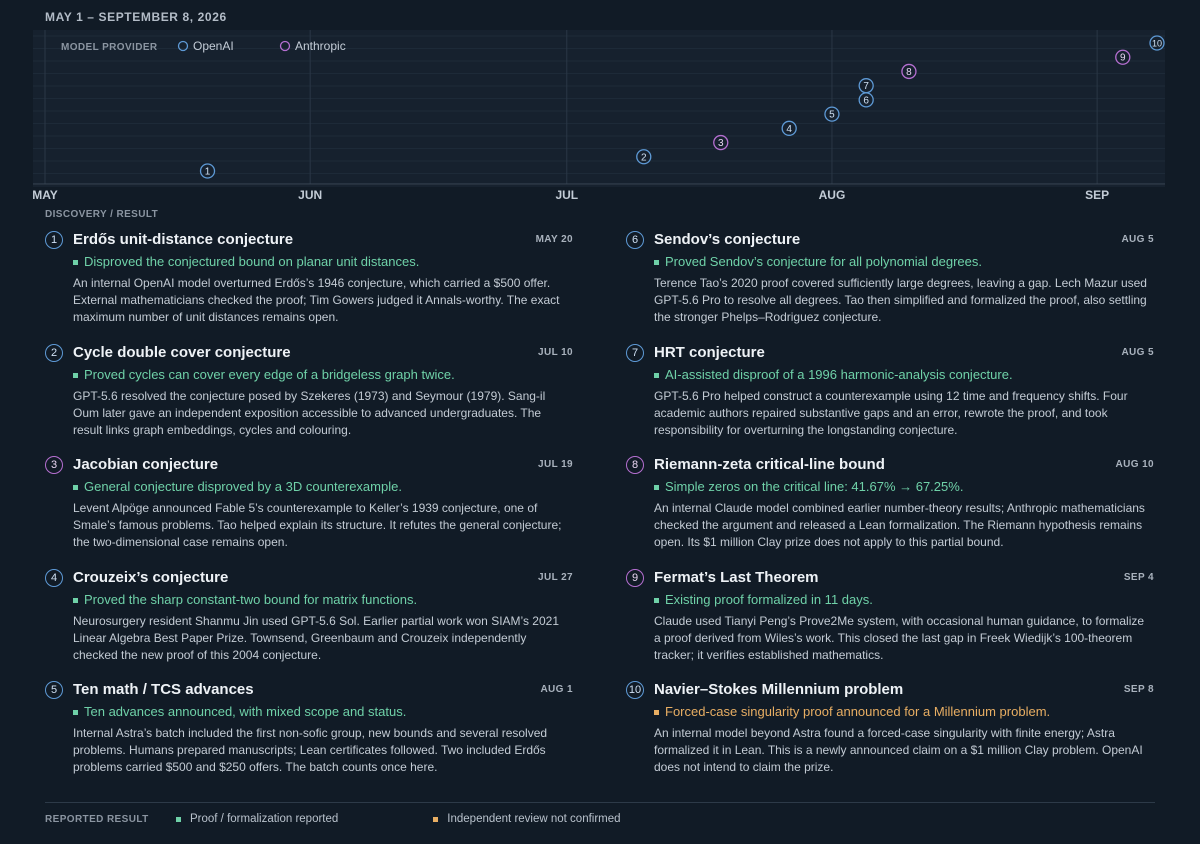 The height and width of the screenshot is (844, 1200). What do you see at coordinates (136, 17) in the screenshot?
I see `range-title: MAY 1 – SEPTEMBER 8, 2026` at bounding box center [136, 17].